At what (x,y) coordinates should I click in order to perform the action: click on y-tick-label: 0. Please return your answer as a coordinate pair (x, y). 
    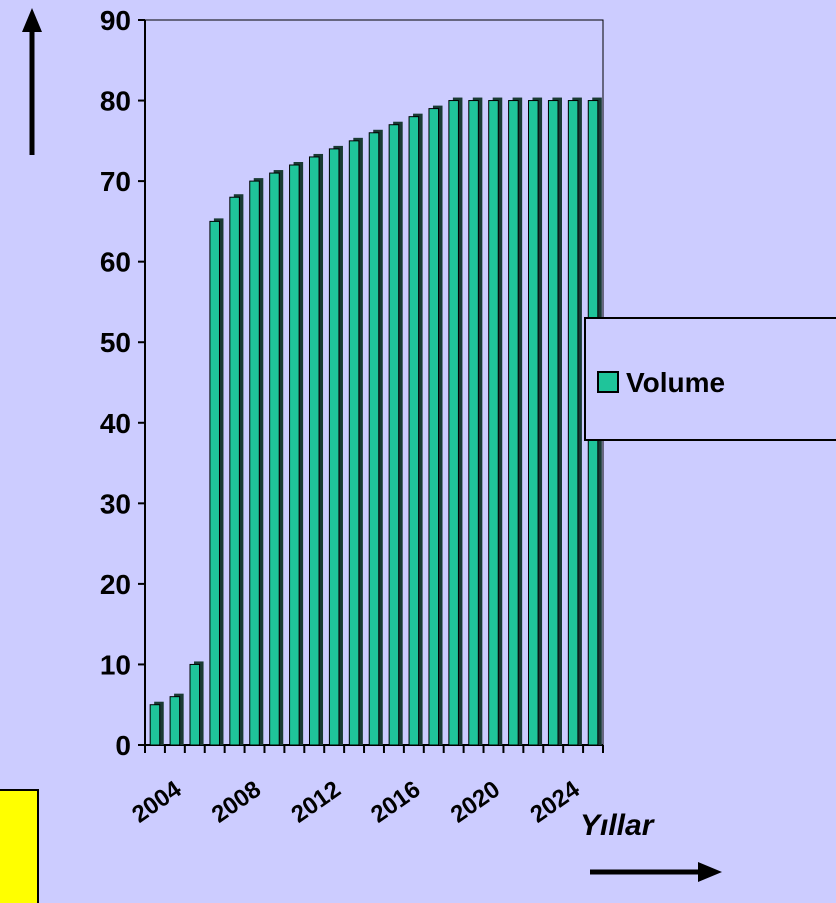
    Looking at the image, I should click on (123, 745).